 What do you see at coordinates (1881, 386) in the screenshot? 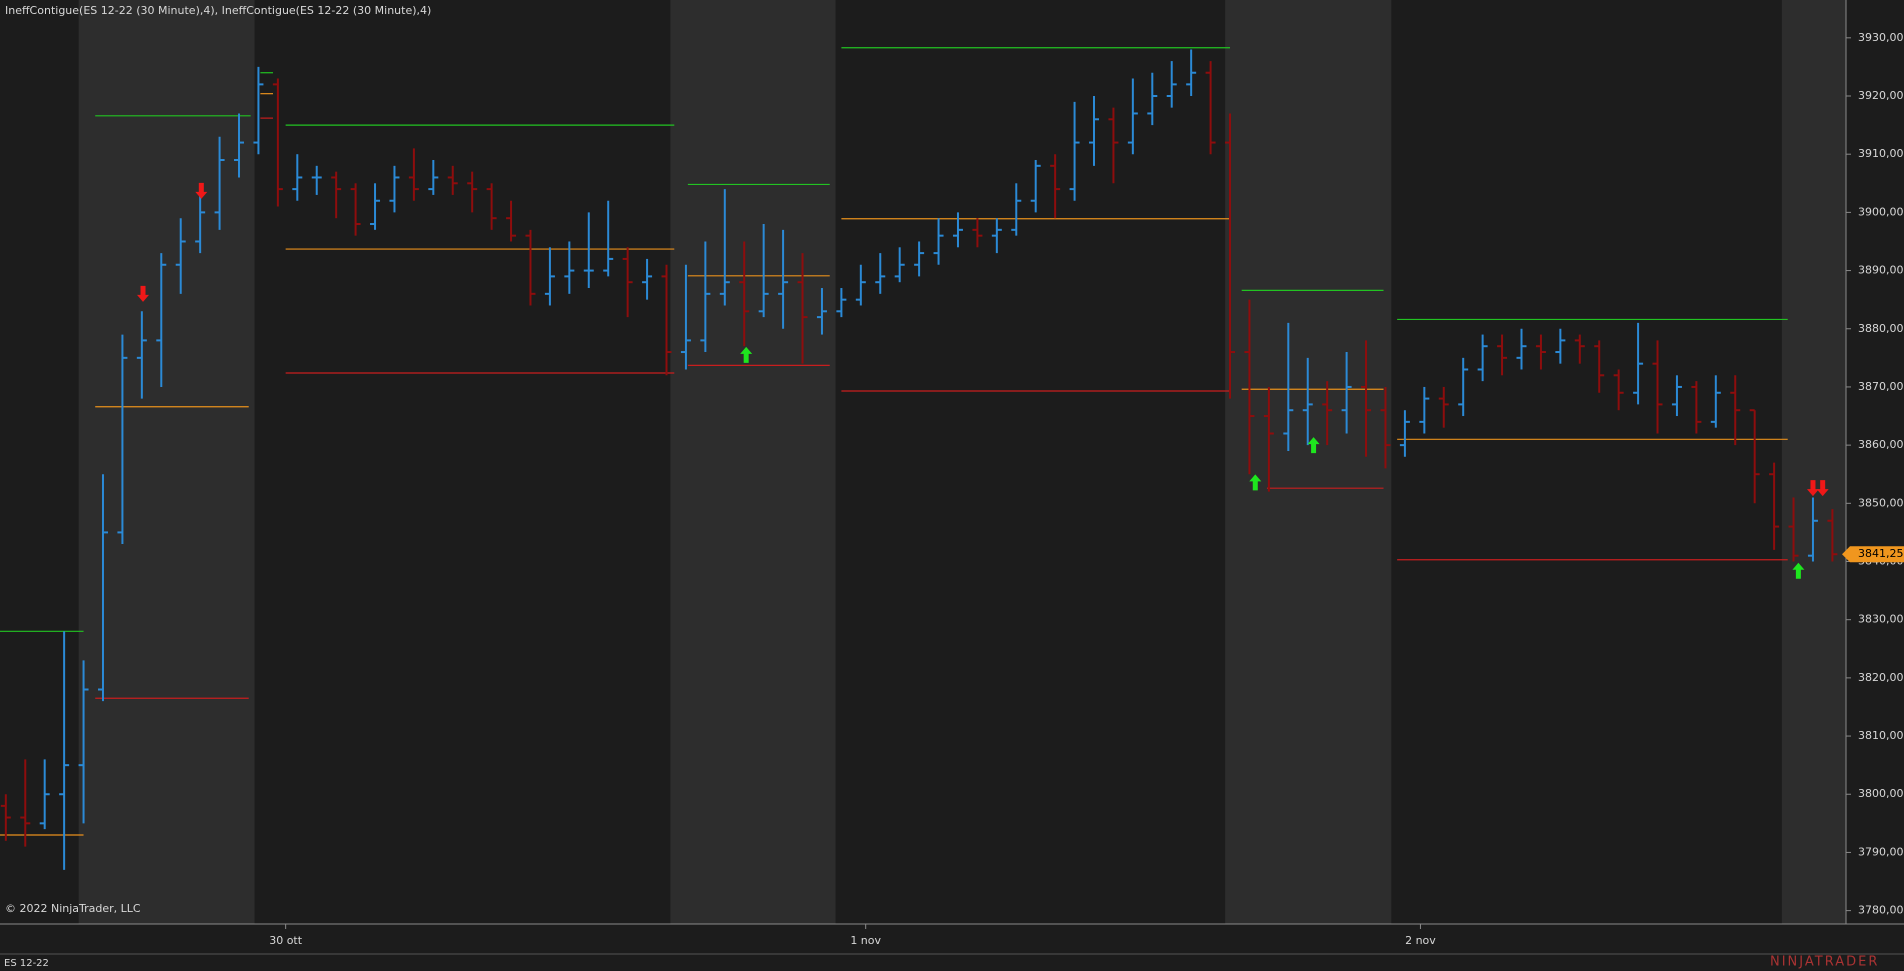
I see `y-tick-label: 3870,00` at bounding box center [1881, 386].